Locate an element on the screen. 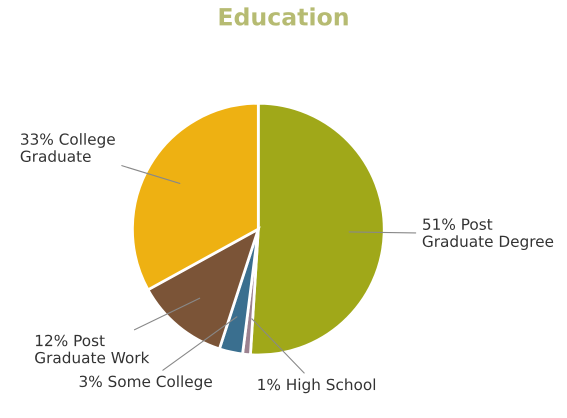 Image resolution: width=567 pixels, height=418 pixels. slice-label: 51% Post Graduate Degree is located at coordinates (488, 234).